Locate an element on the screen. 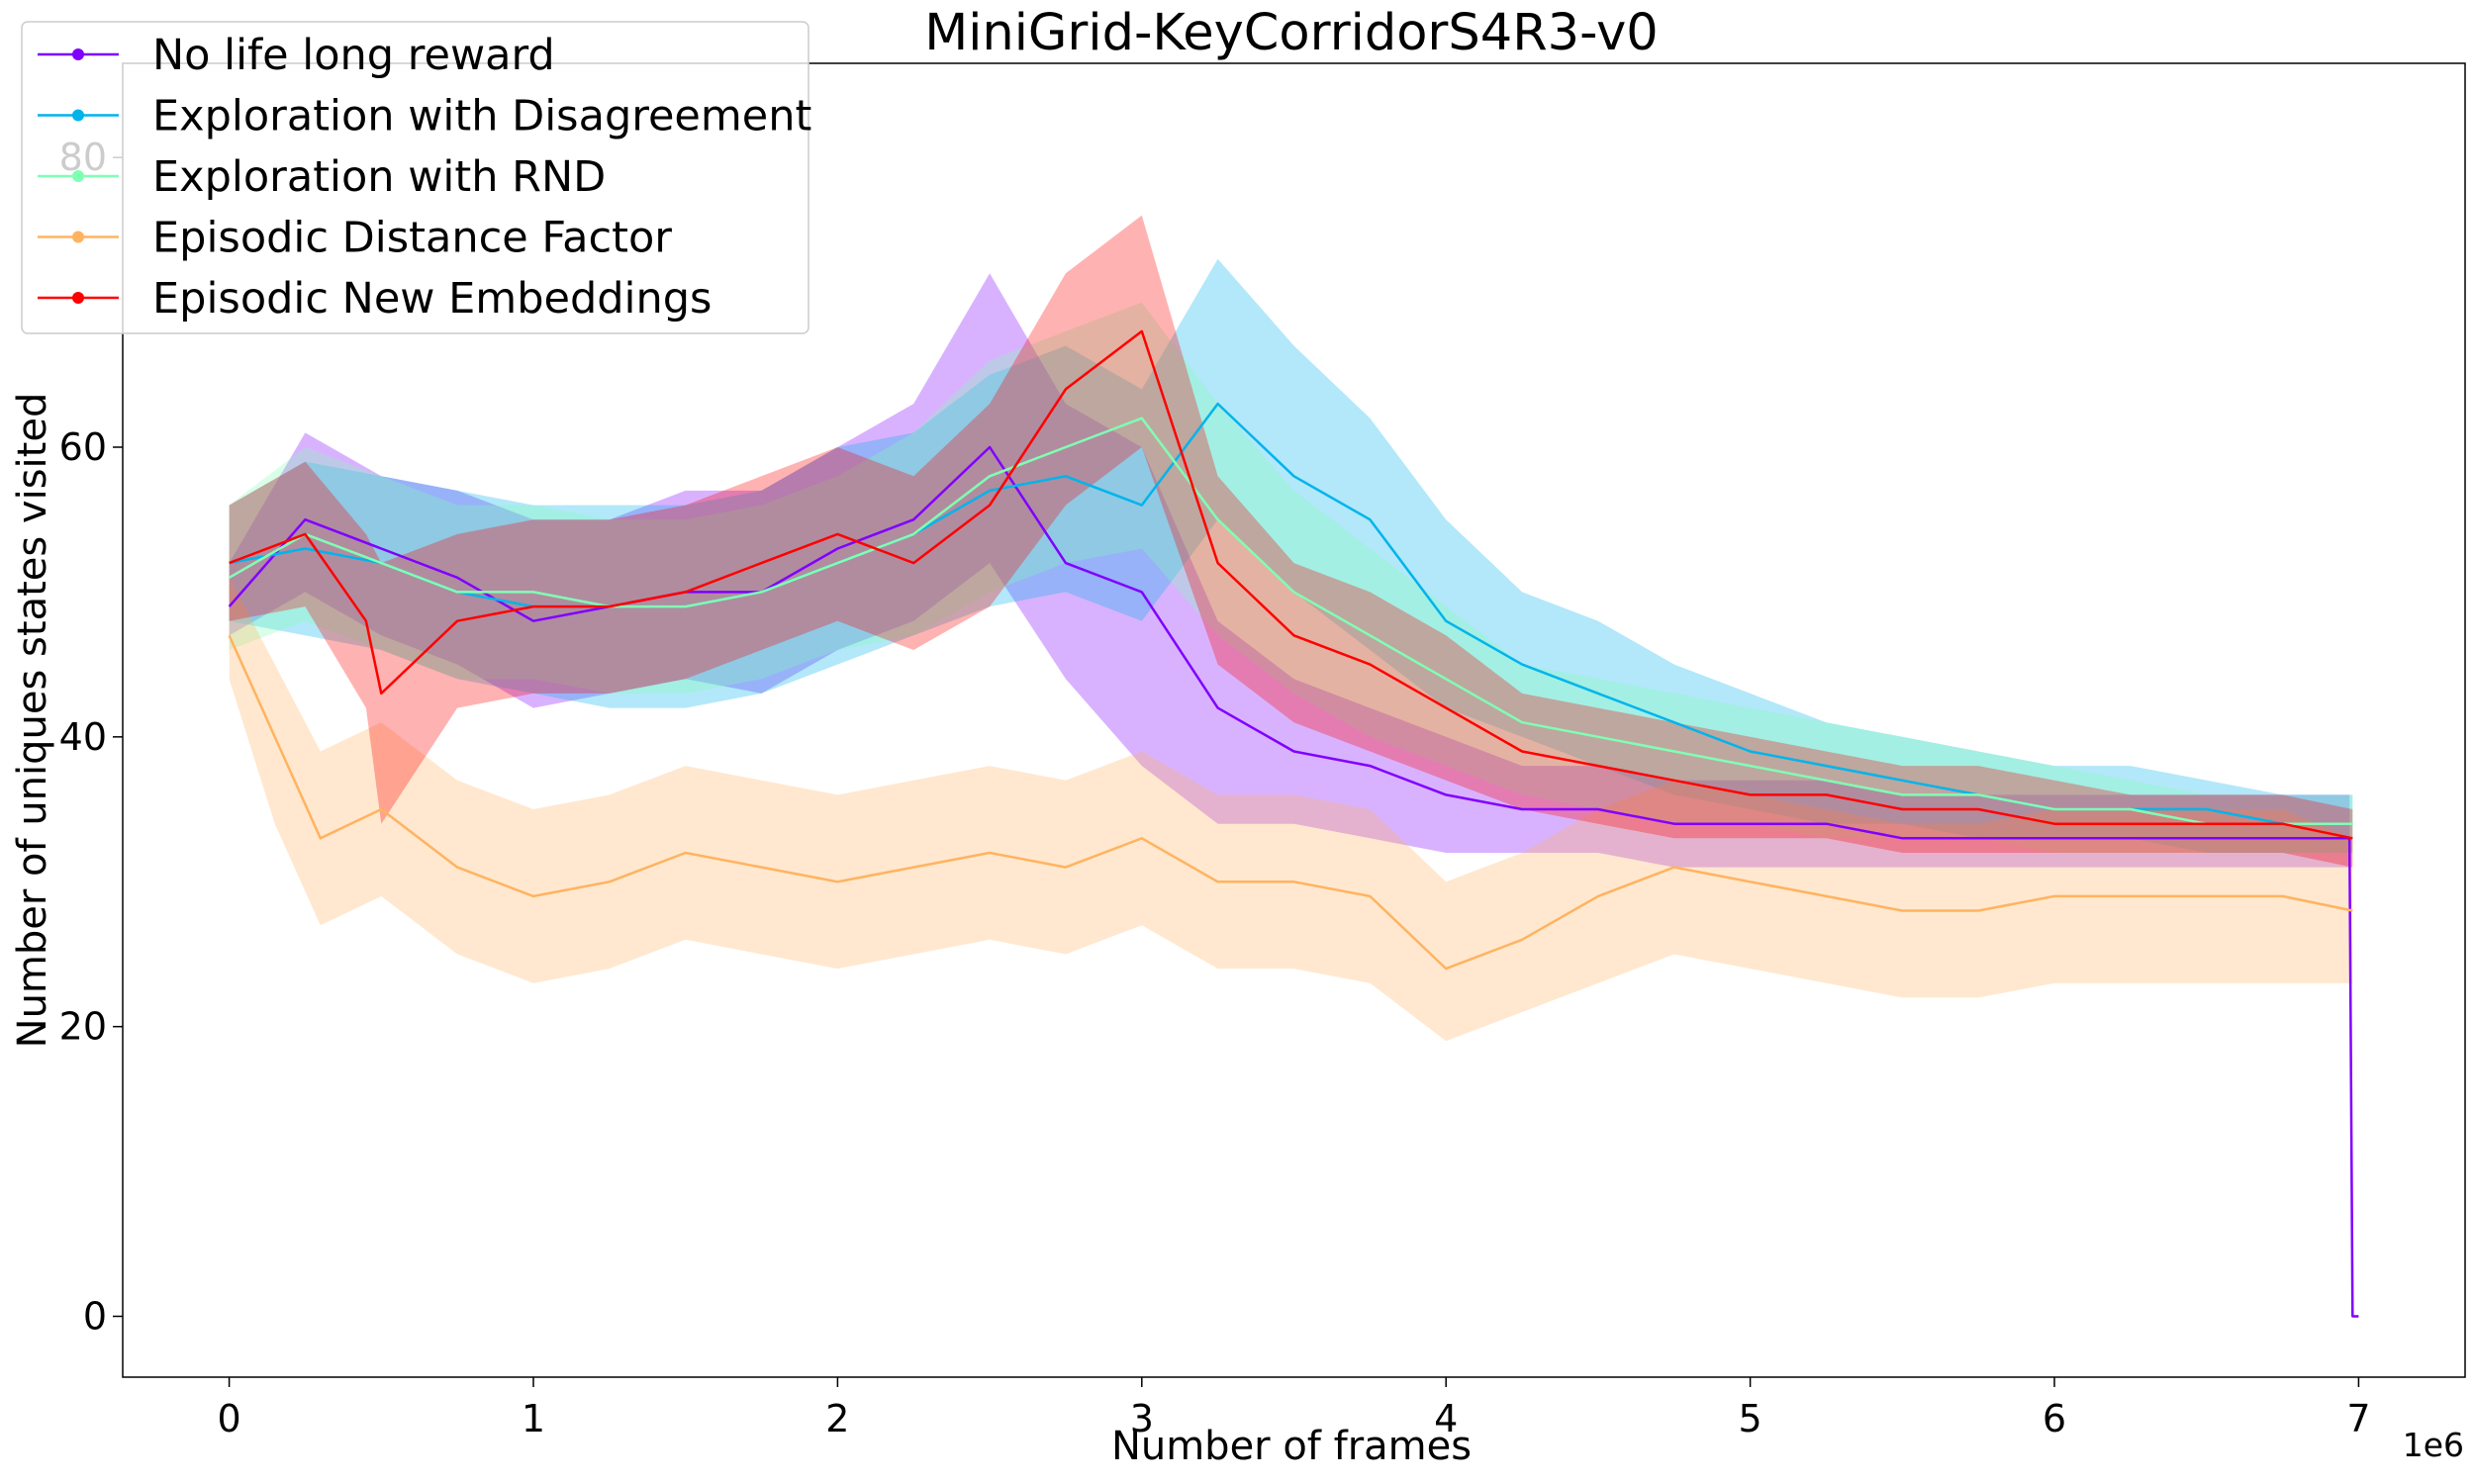  x-axis-exponent: 1e6 is located at coordinates (2434, 1445).